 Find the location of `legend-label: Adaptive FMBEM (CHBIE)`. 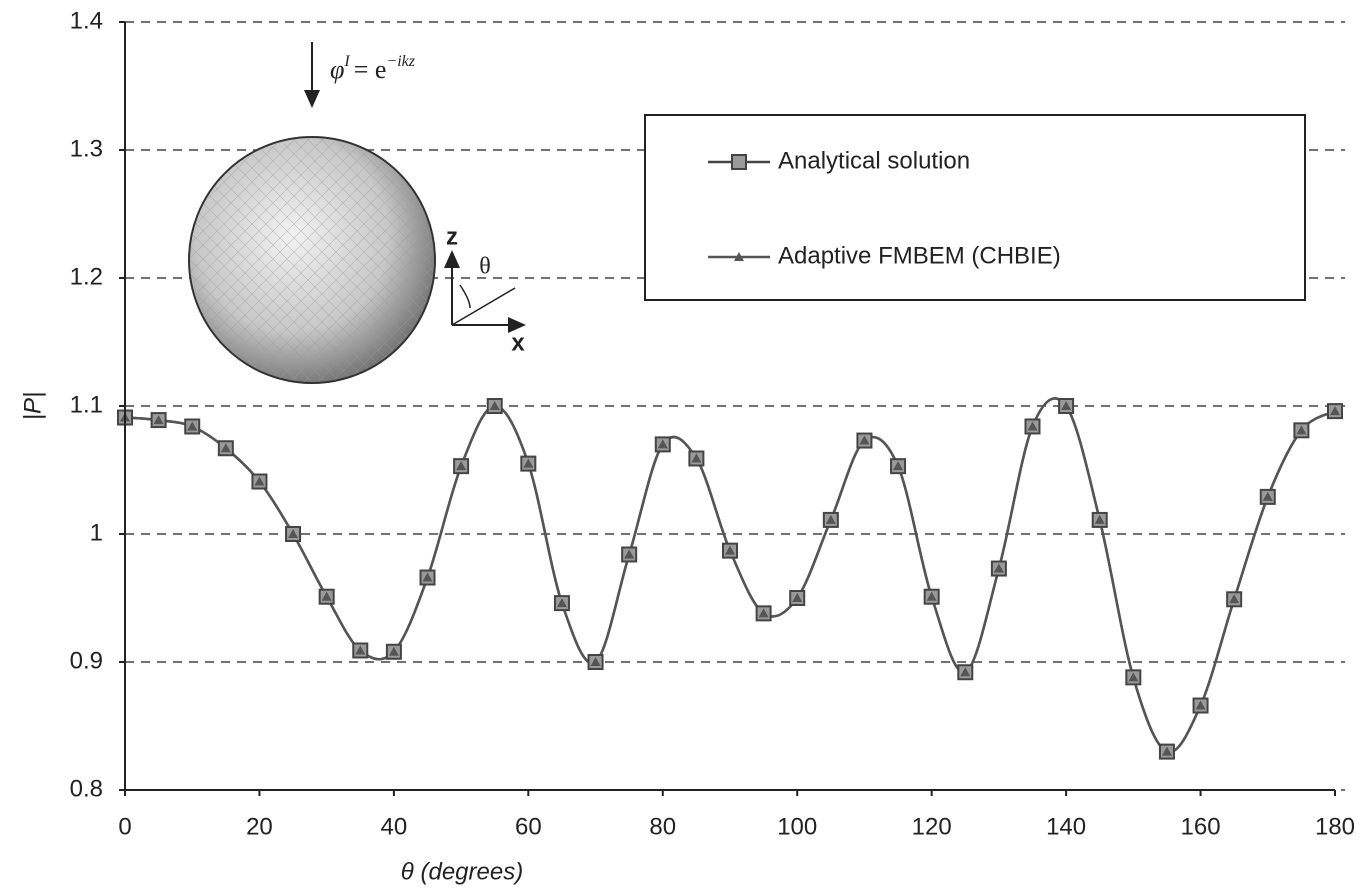

legend-label: Adaptive FMBEM (CHBIE) is located at coordinates (919, 255).